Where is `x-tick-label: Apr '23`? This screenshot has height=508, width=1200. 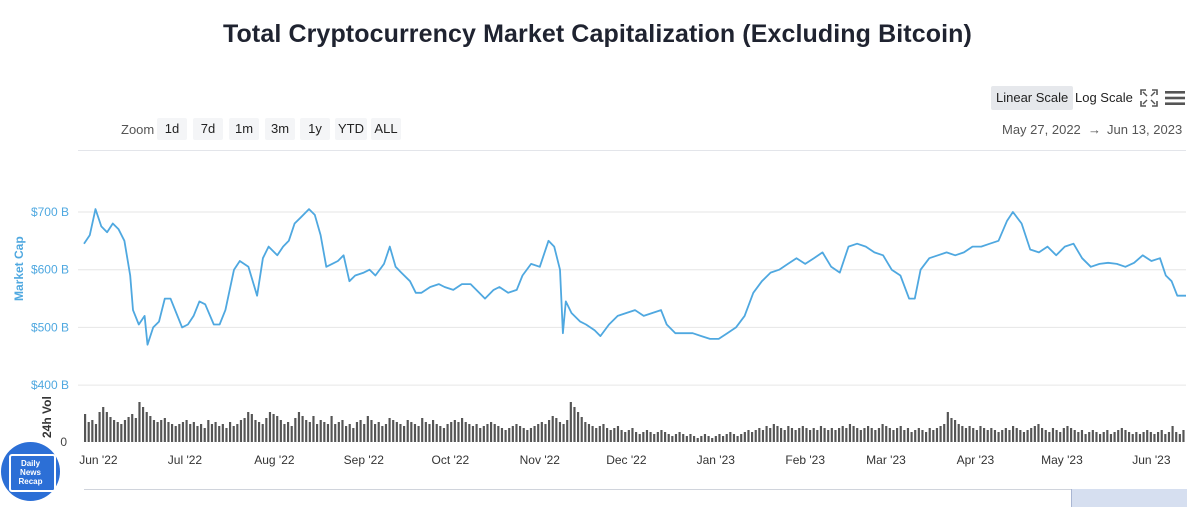 x-tick-label: Apr '23 is located at coordinates (976, 460).